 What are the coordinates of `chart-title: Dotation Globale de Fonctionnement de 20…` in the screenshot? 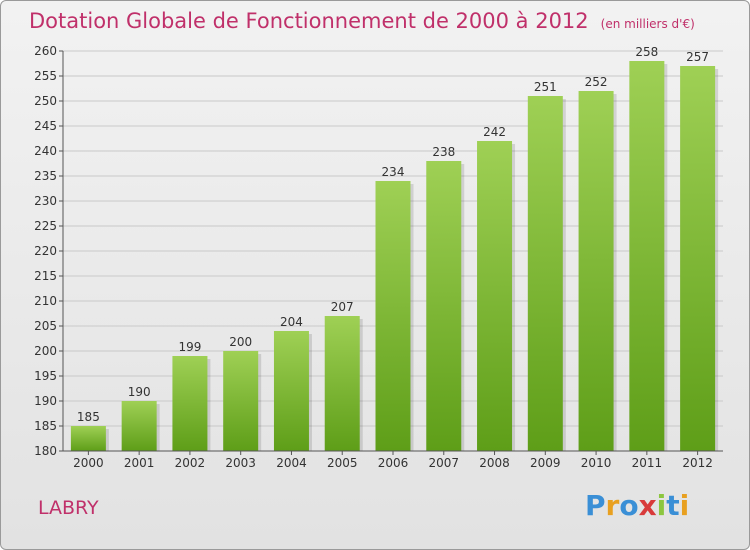 It's located at (362, 21).